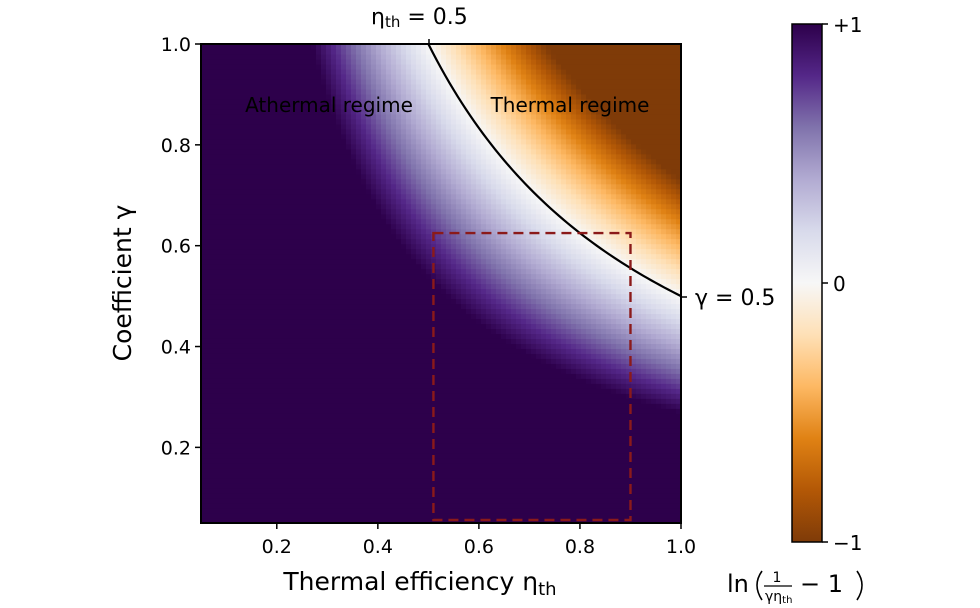  Describe the element at coordinates (554, 171) in the screenshot. I see `contour-line` at that location.